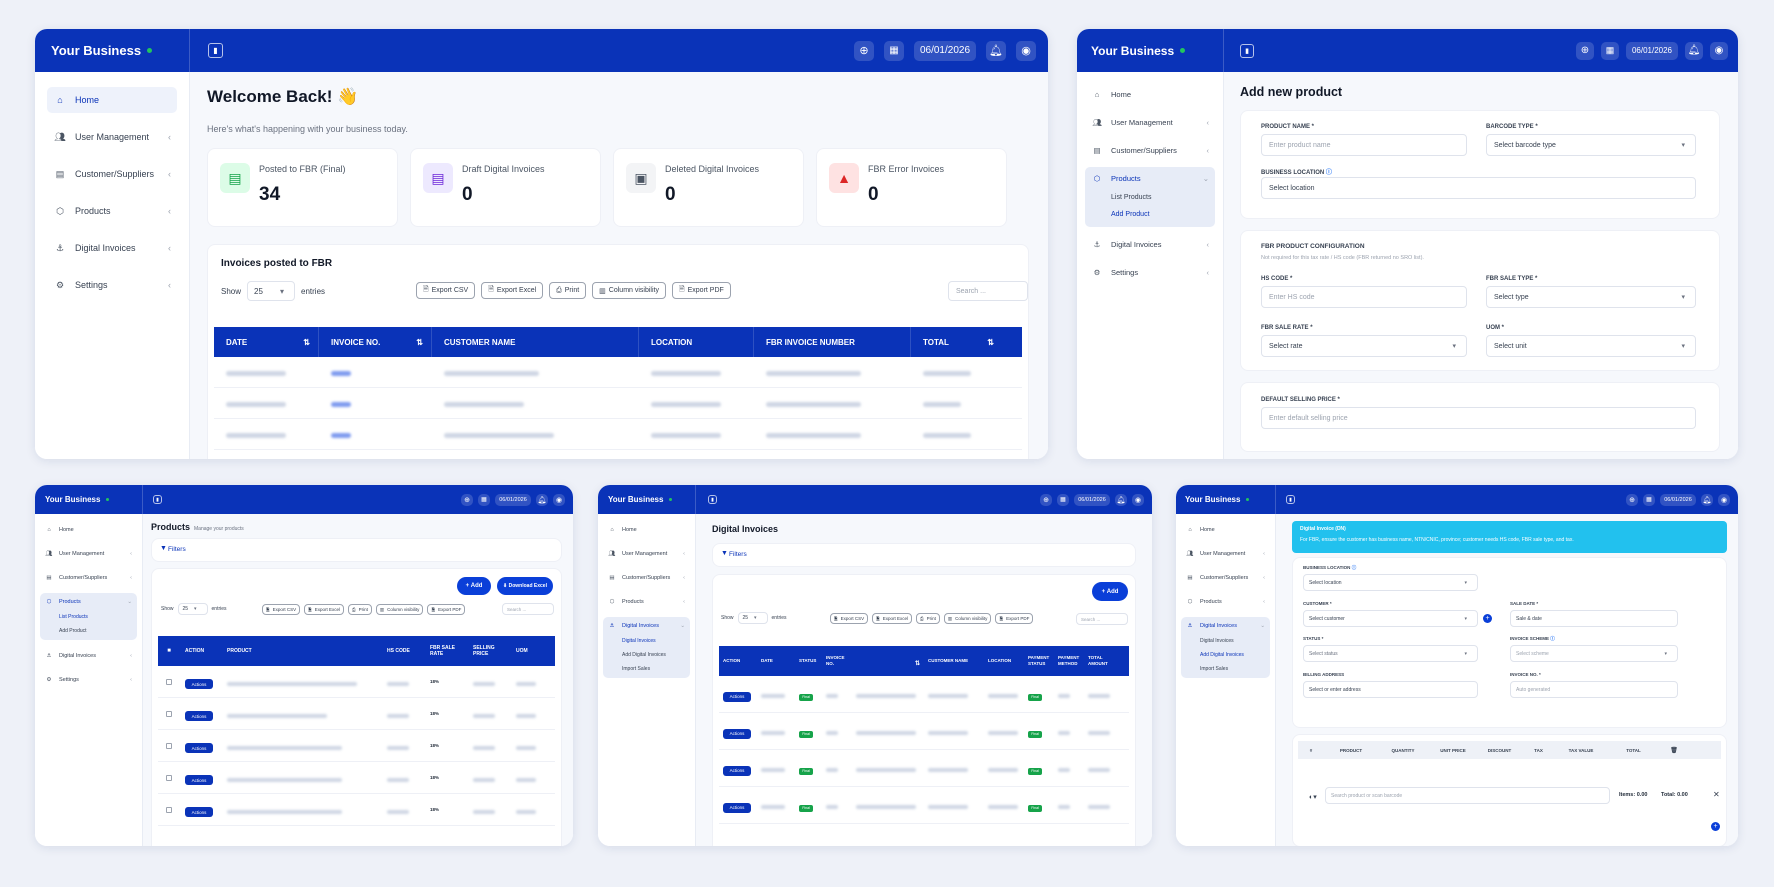  What do you see at coordinates (356, 550) in the screenshot?
I see `filters-bar: ▼ Filters` at bounding box center [356, 550].